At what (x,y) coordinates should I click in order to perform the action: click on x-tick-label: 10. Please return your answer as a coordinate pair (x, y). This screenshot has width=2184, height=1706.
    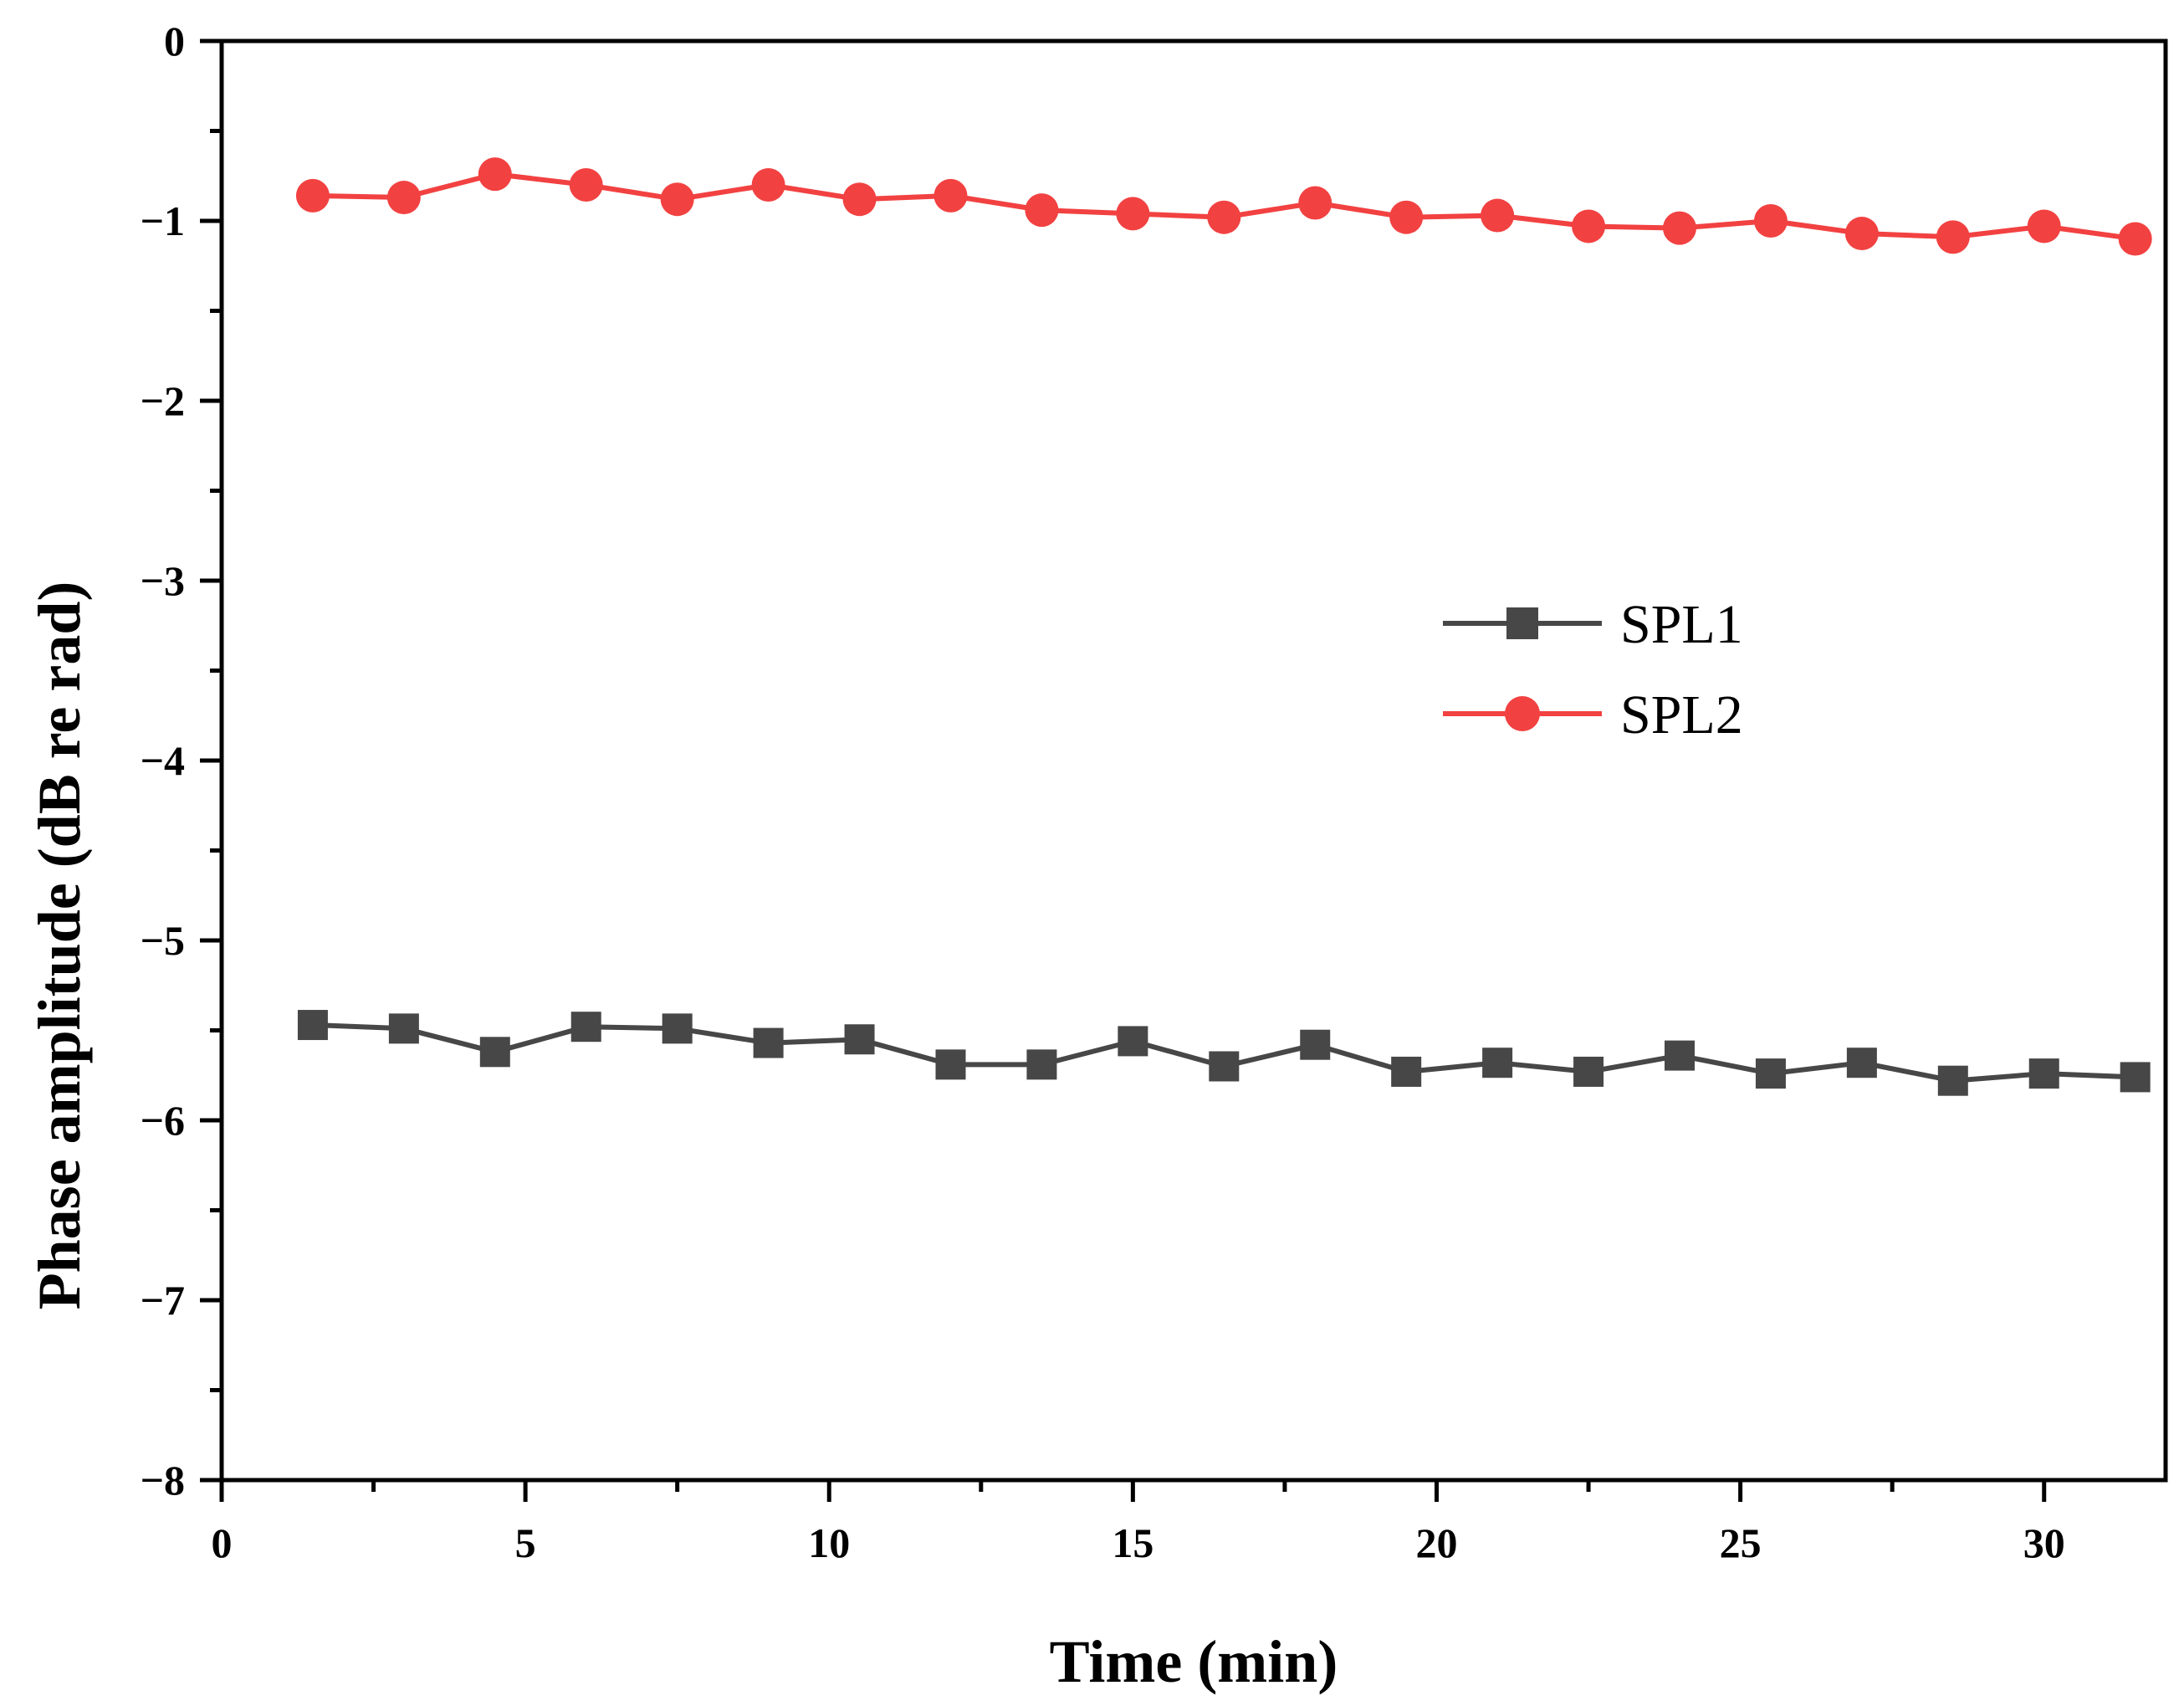
    Looking at the image, I should click on (829, 1542).